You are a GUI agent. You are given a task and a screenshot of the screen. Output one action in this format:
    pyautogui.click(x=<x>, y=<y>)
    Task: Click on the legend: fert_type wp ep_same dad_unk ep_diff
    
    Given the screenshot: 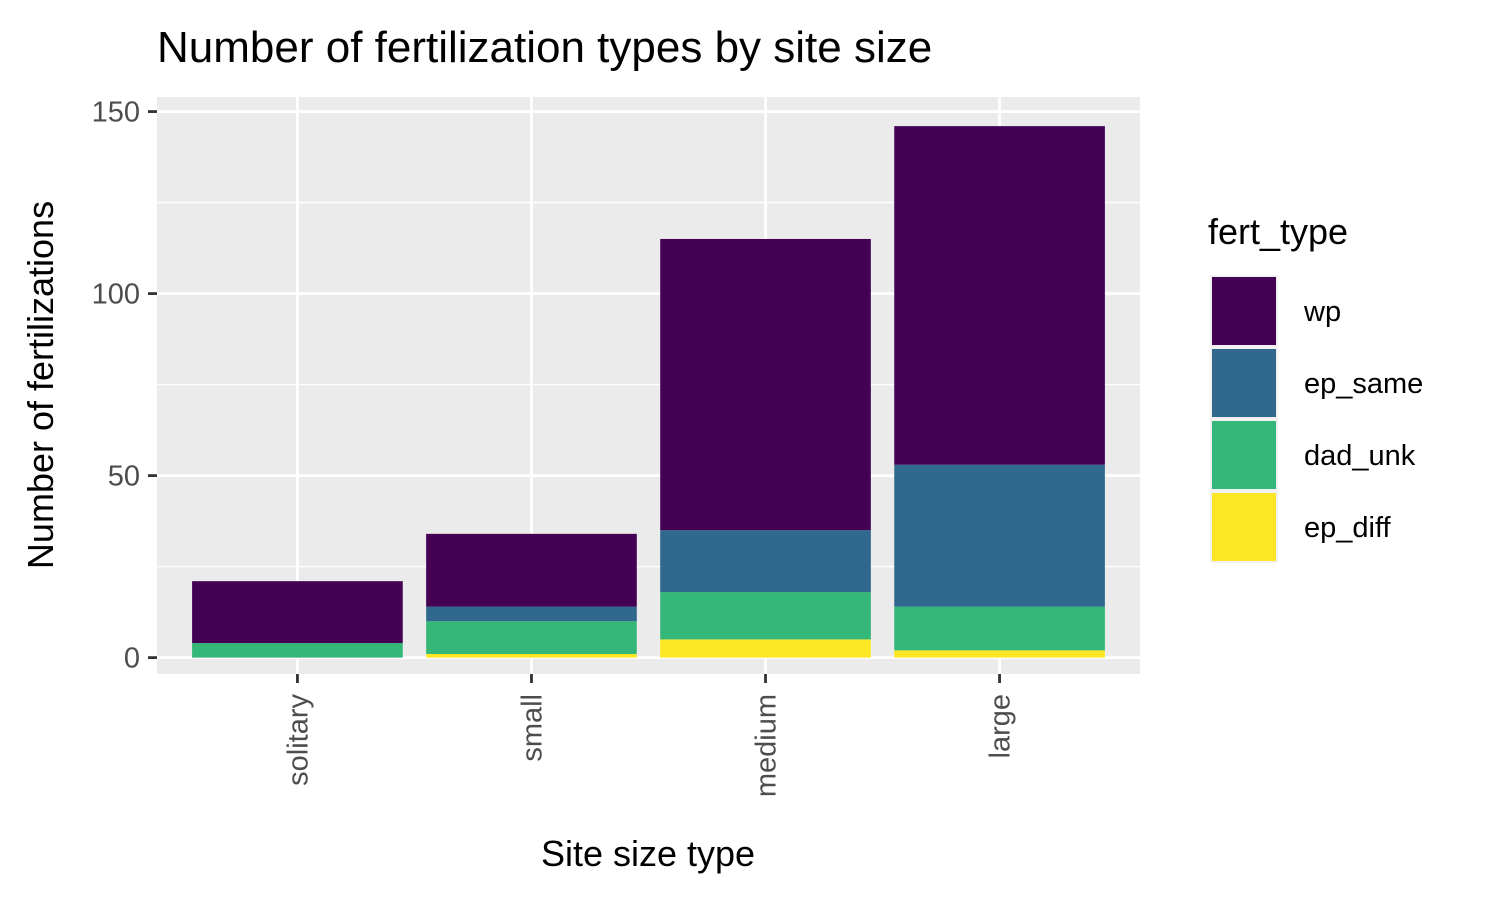 What is the action you would take?
    pyautogui.click(x=1315, y=387)
    